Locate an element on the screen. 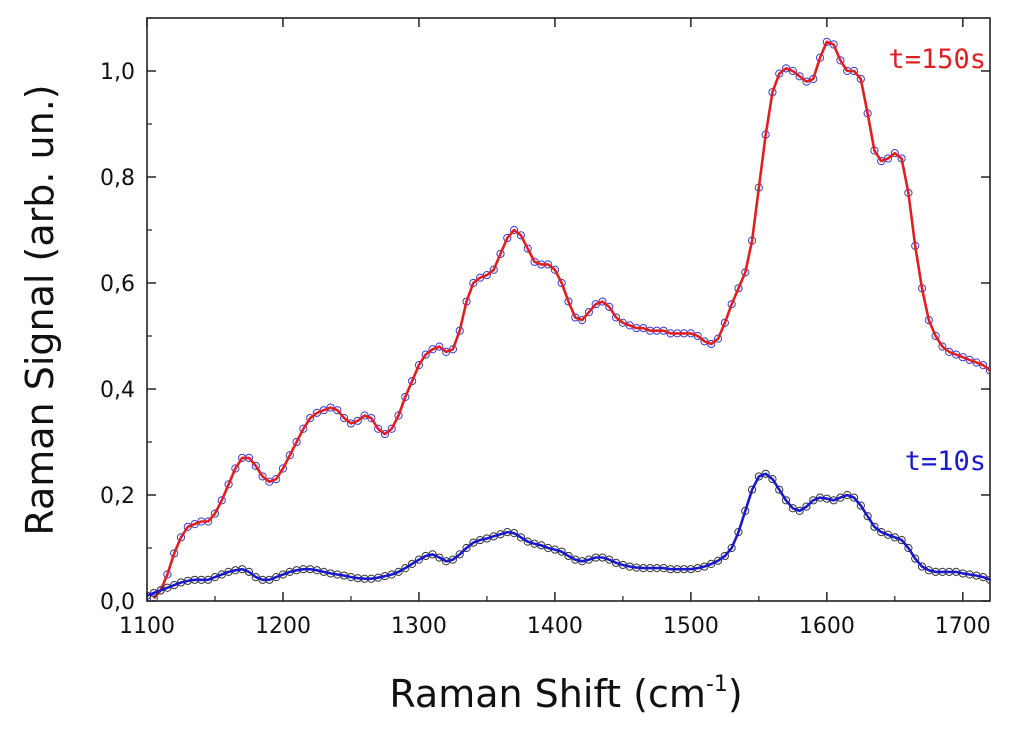 The image size is (1024, 733). x-tick-label: 1100 is located at coordinates (147, 626).